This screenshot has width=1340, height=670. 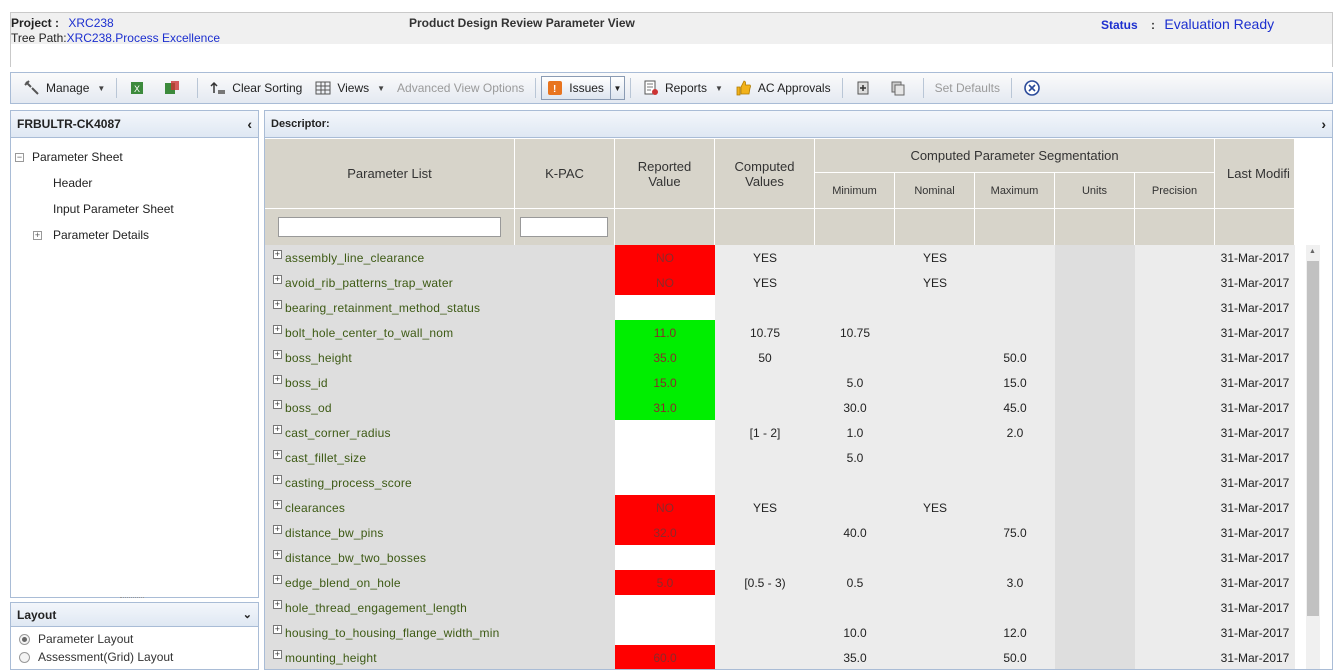 I want to click on parameter-name-cell: + distance_bw_pins, so click(x=440, y=532).